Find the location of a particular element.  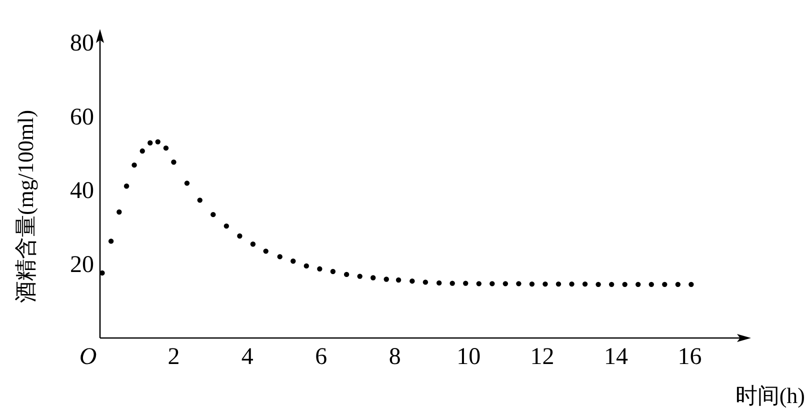

y-tick-label: 80 is located at coordinates (82, 43).